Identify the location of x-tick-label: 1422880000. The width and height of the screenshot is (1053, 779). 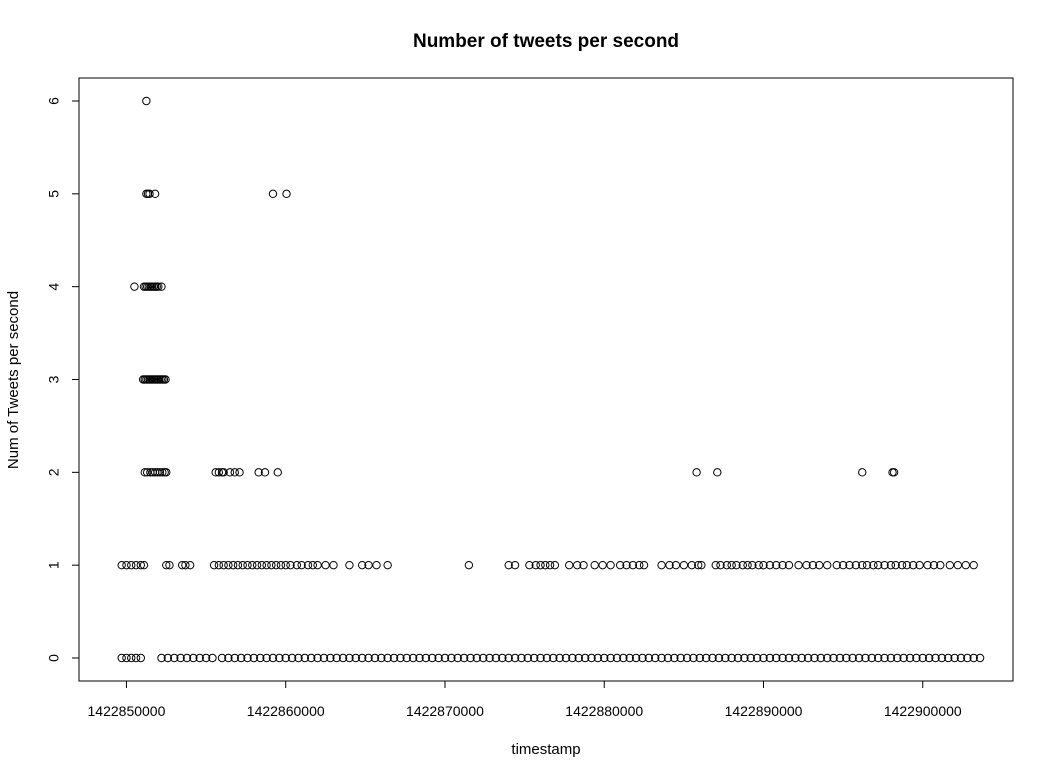
(604, 711).